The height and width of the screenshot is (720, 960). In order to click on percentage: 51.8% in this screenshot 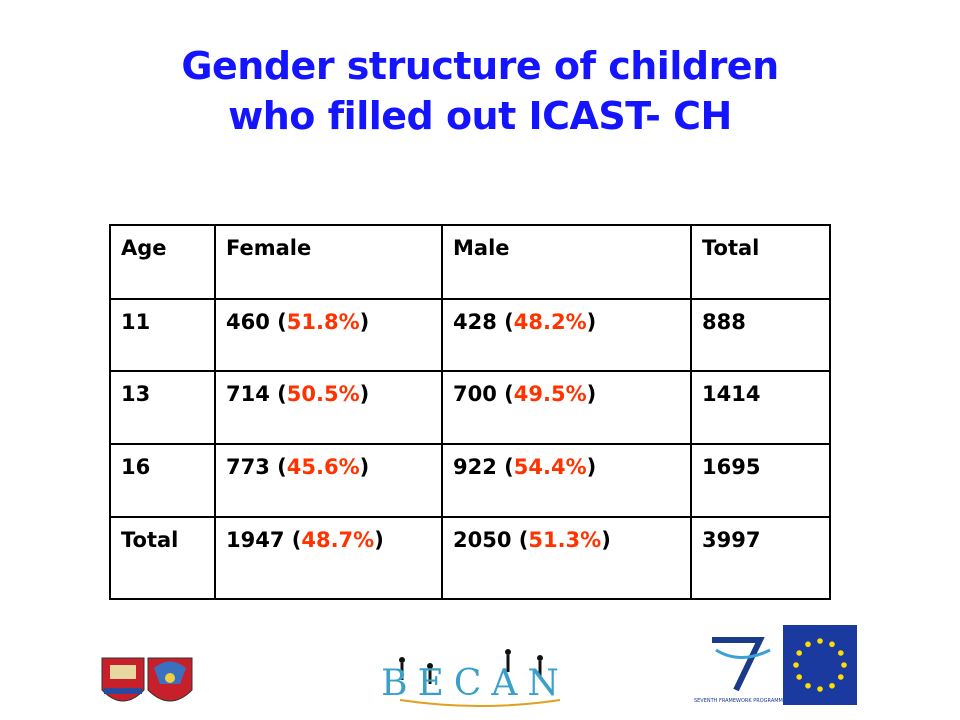, I will do `click(323, 322)`.